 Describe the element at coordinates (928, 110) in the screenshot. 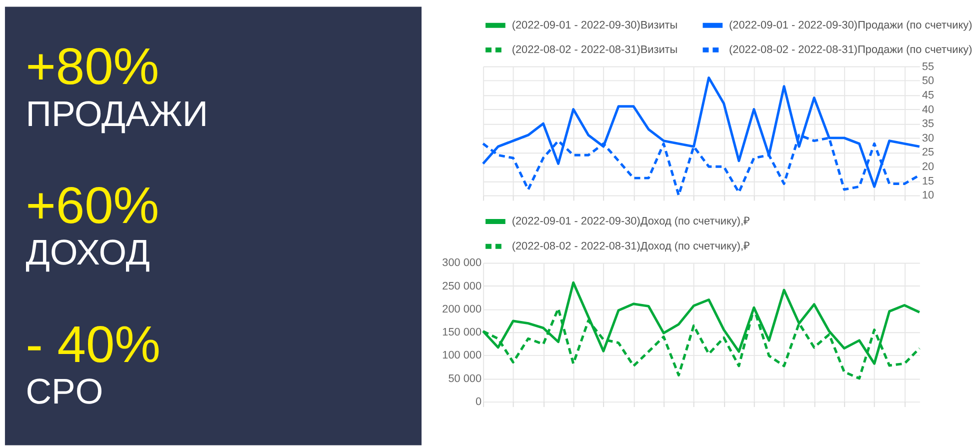

I see `y-tick-label: 40` at that location.